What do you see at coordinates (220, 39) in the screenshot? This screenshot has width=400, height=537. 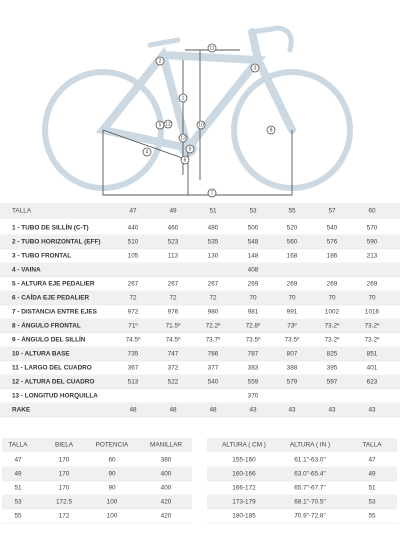 I see `saddle-bars` at bounding box center [220, 39].